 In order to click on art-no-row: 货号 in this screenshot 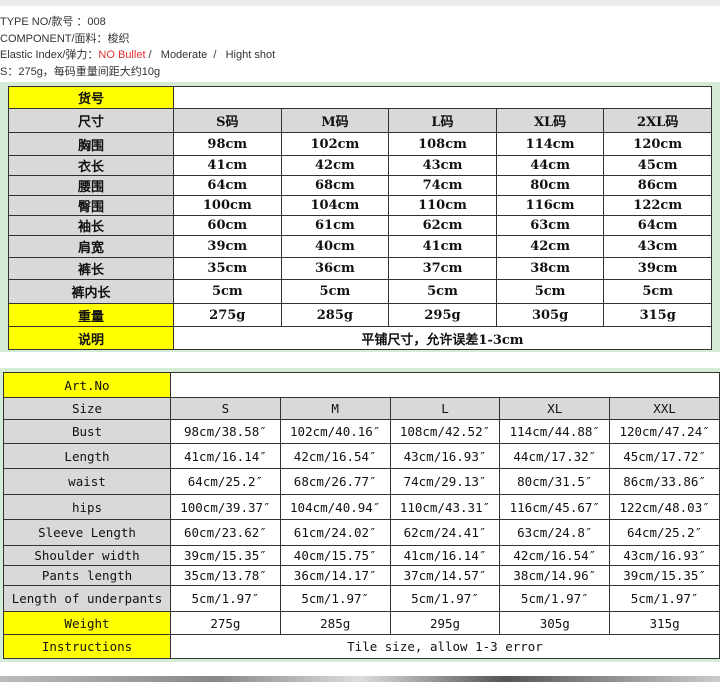, I will do `click(360, 97)`.